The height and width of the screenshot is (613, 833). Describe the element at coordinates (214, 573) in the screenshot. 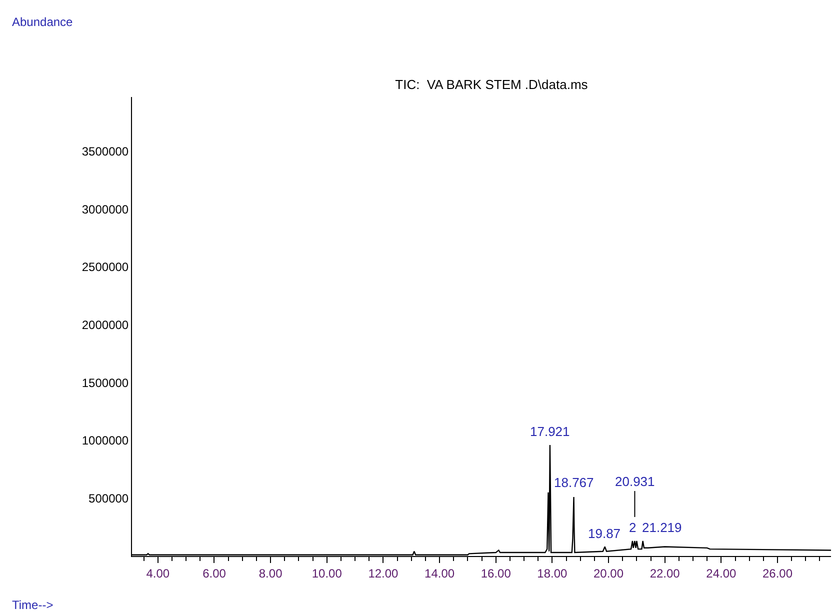

I see `x-tick-label: 6.00` at that location.